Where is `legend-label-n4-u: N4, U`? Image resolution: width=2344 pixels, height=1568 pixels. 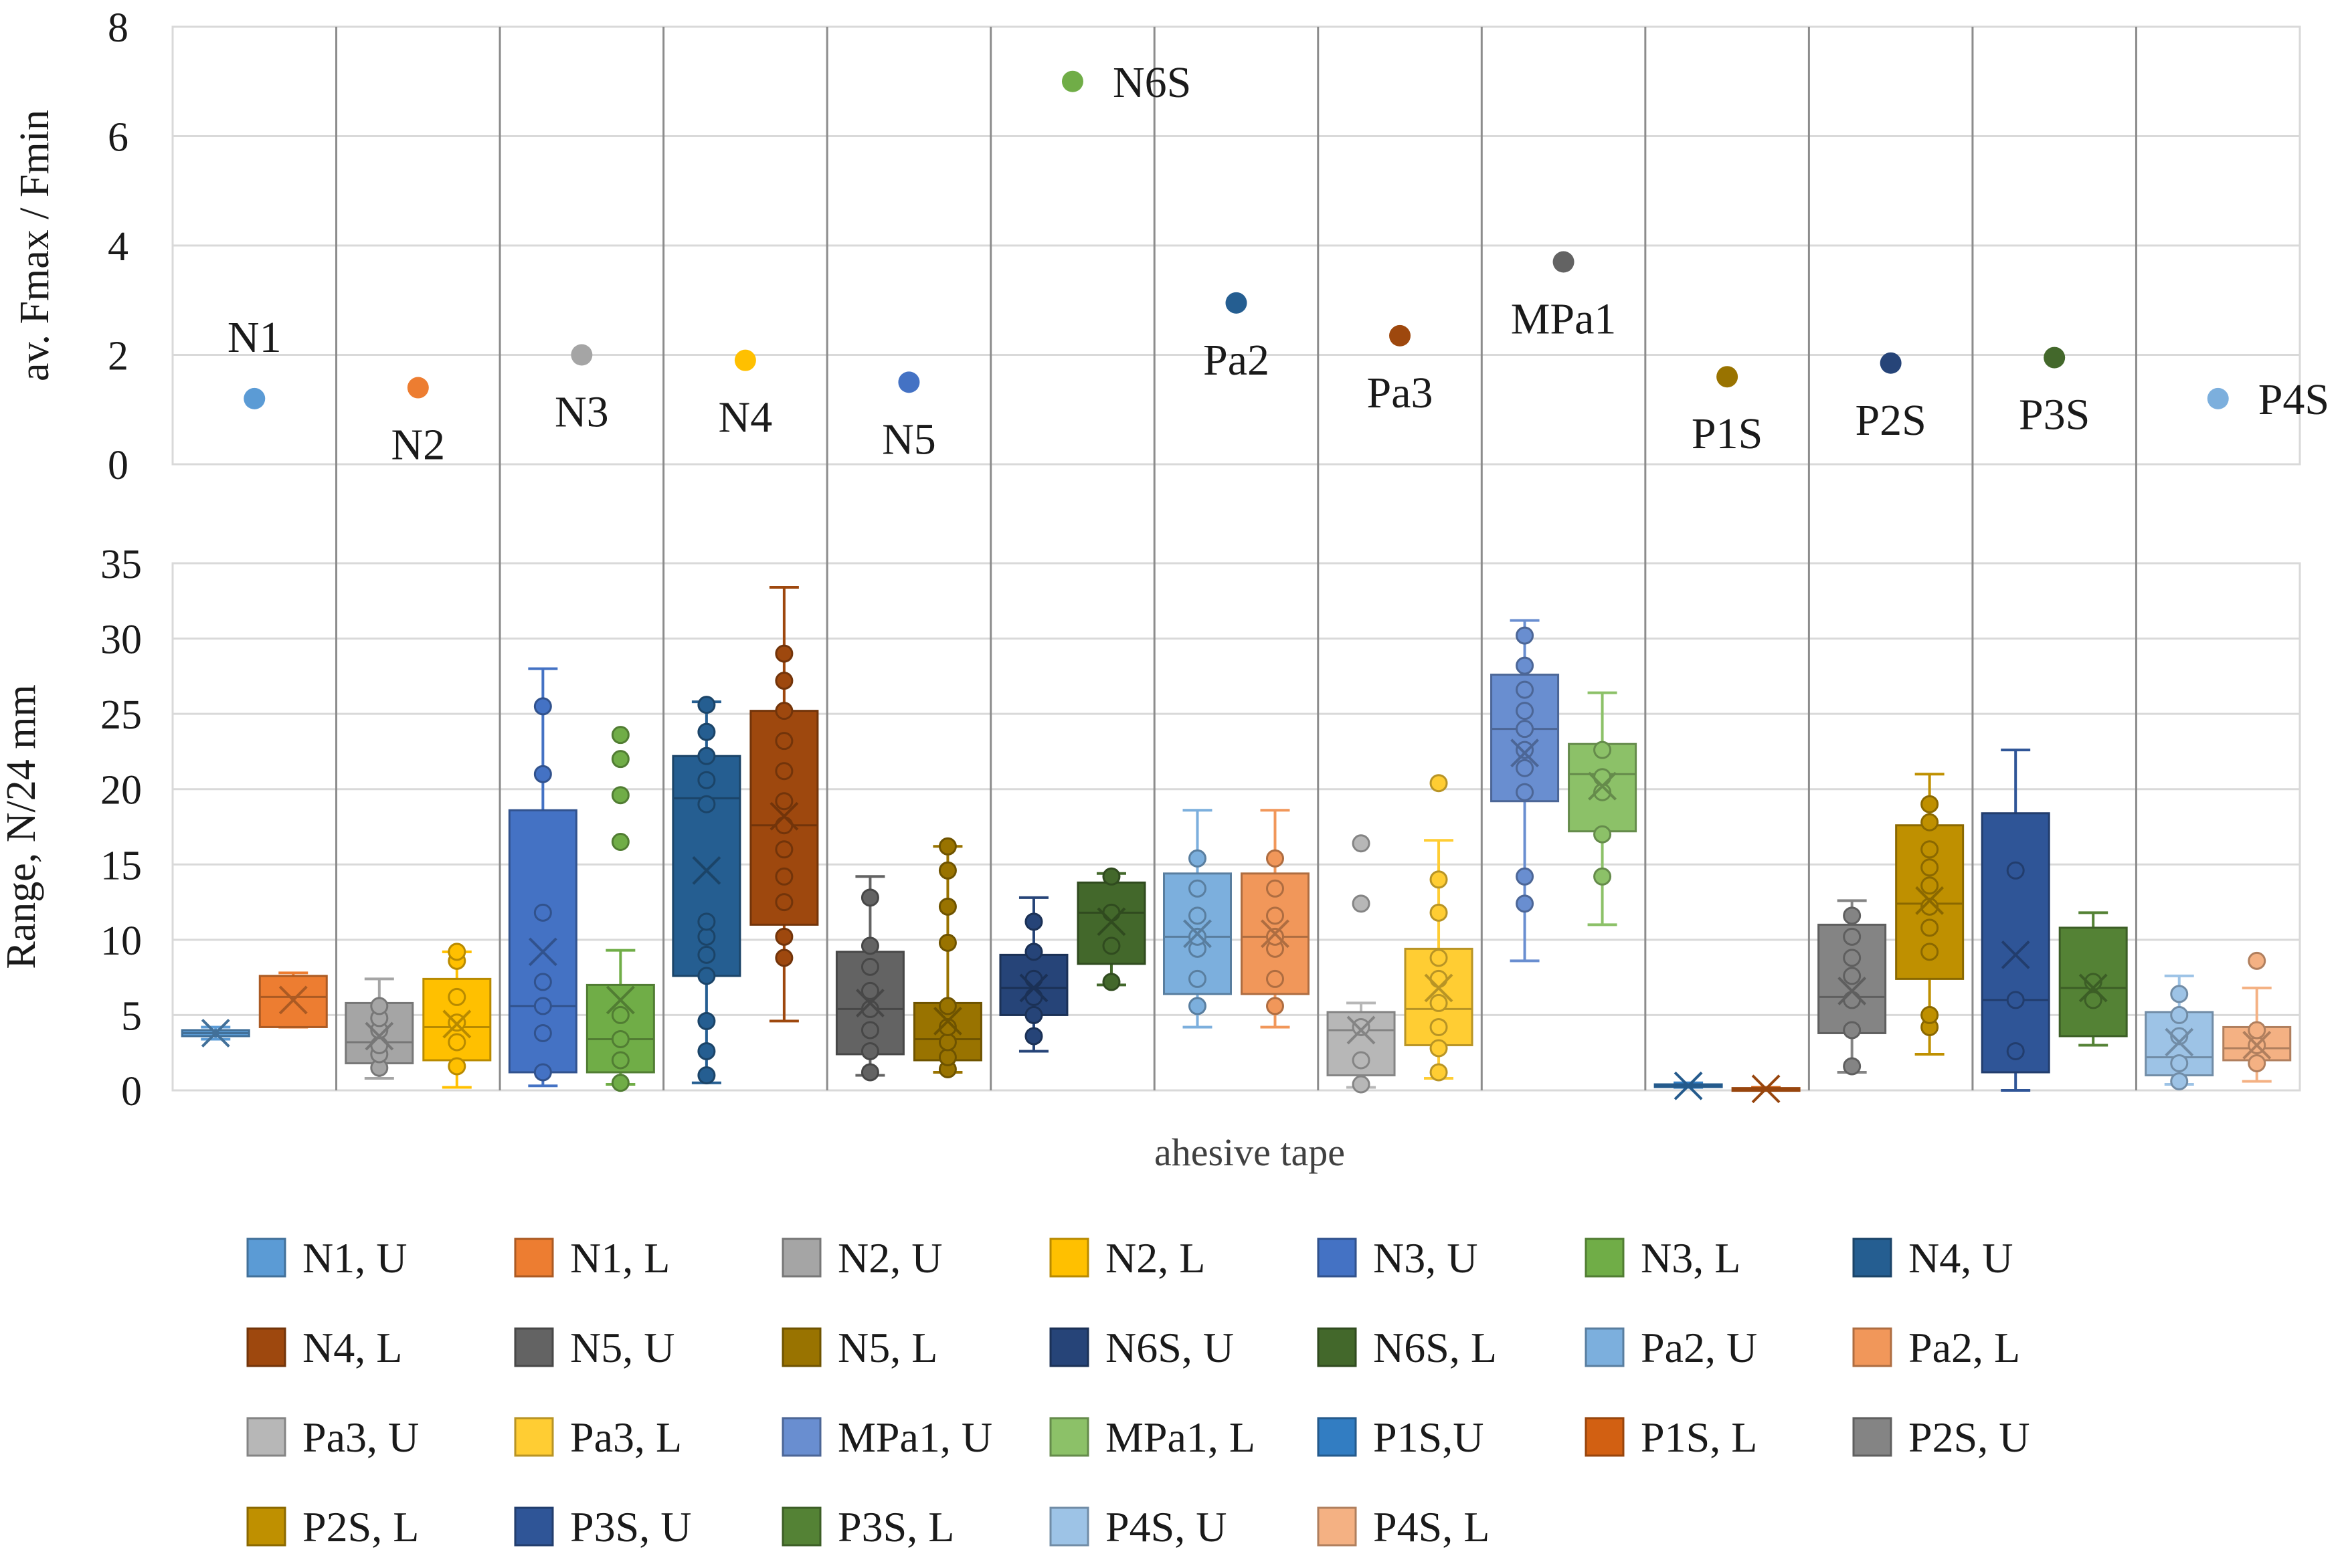
legend-label-n4-u: N4, U is located at coordinates (1960, 1258).